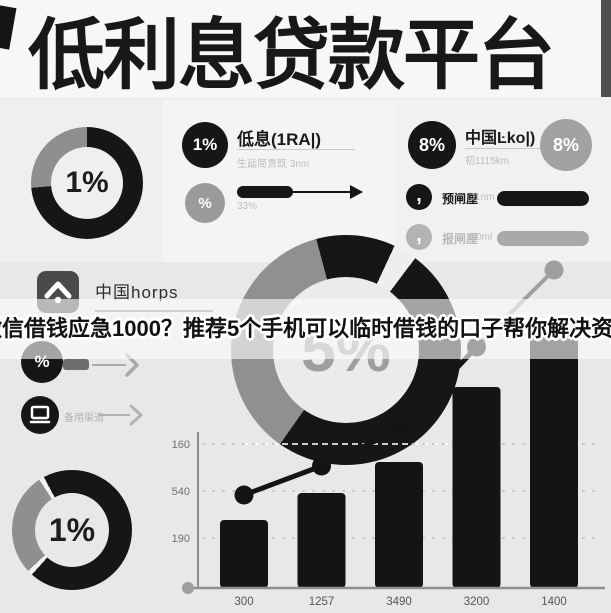 The width and height of the screenshot is (611, 613). What do you see at coordinates (137, 292) in the screenshot?
I see `china-home-label: 中国horps` at bounding box center [137, 292].